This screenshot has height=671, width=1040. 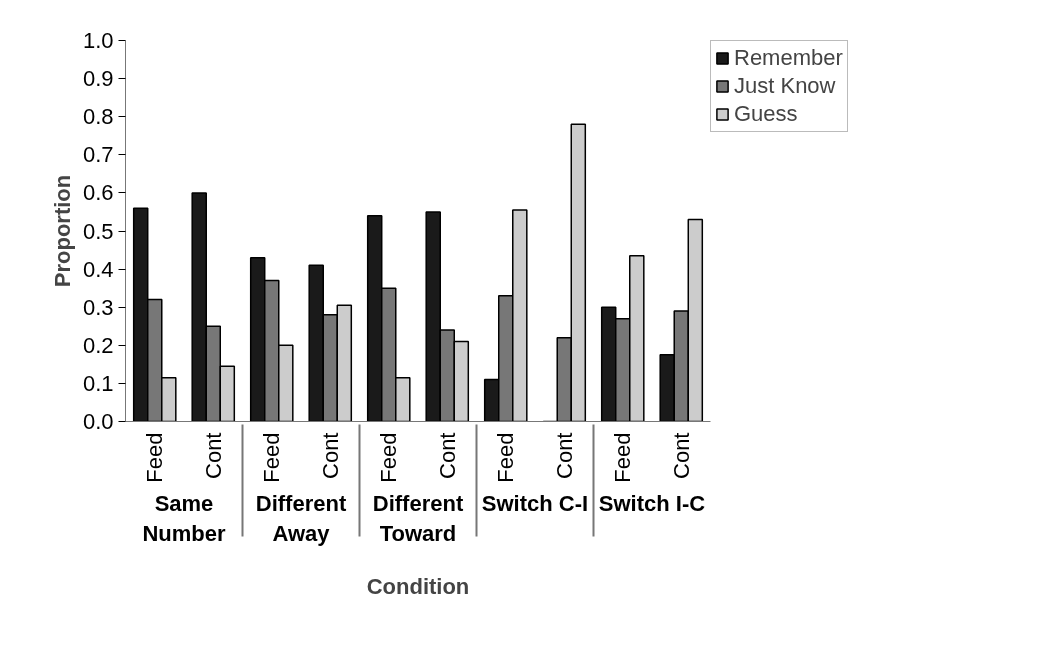 I want to click on legend-label: Guess, so click(x=766, y=114).